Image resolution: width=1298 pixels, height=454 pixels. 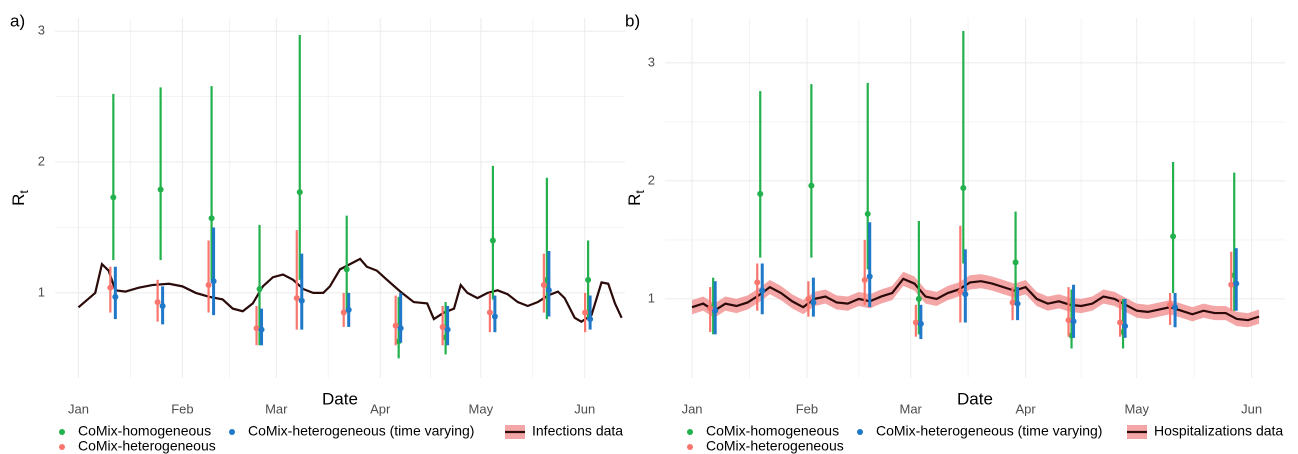 What do you see at coordinates (577, 431) in the screenshot?
I see `legend-label: Infections data` at bounding box center [577, 431].